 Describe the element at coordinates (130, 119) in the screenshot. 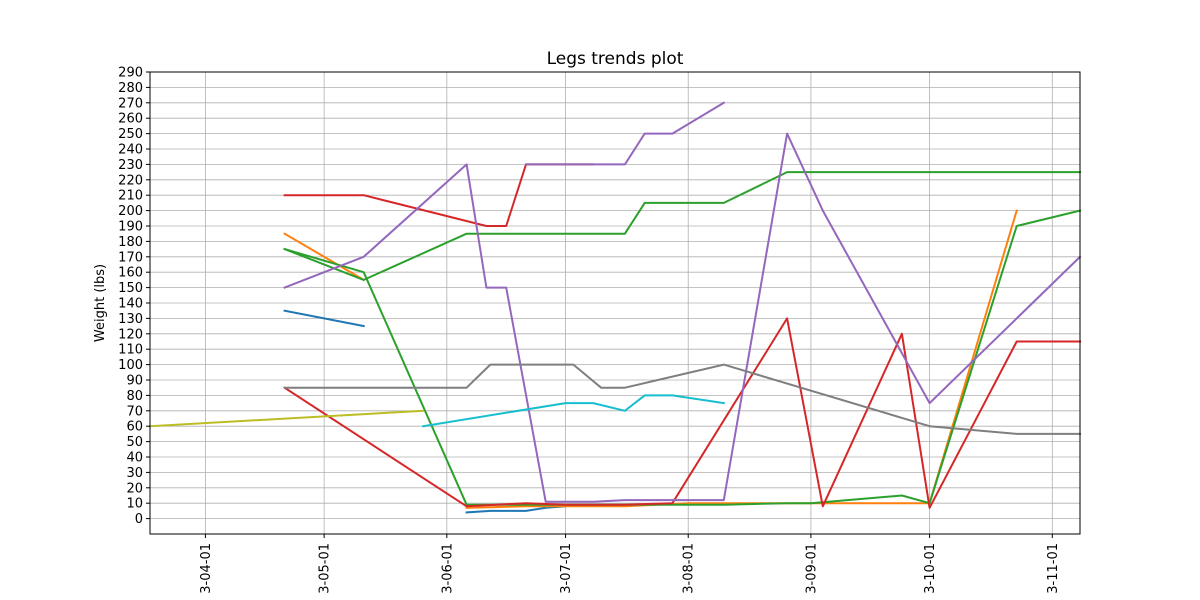

I see `y-tick-label: 260` at that location.